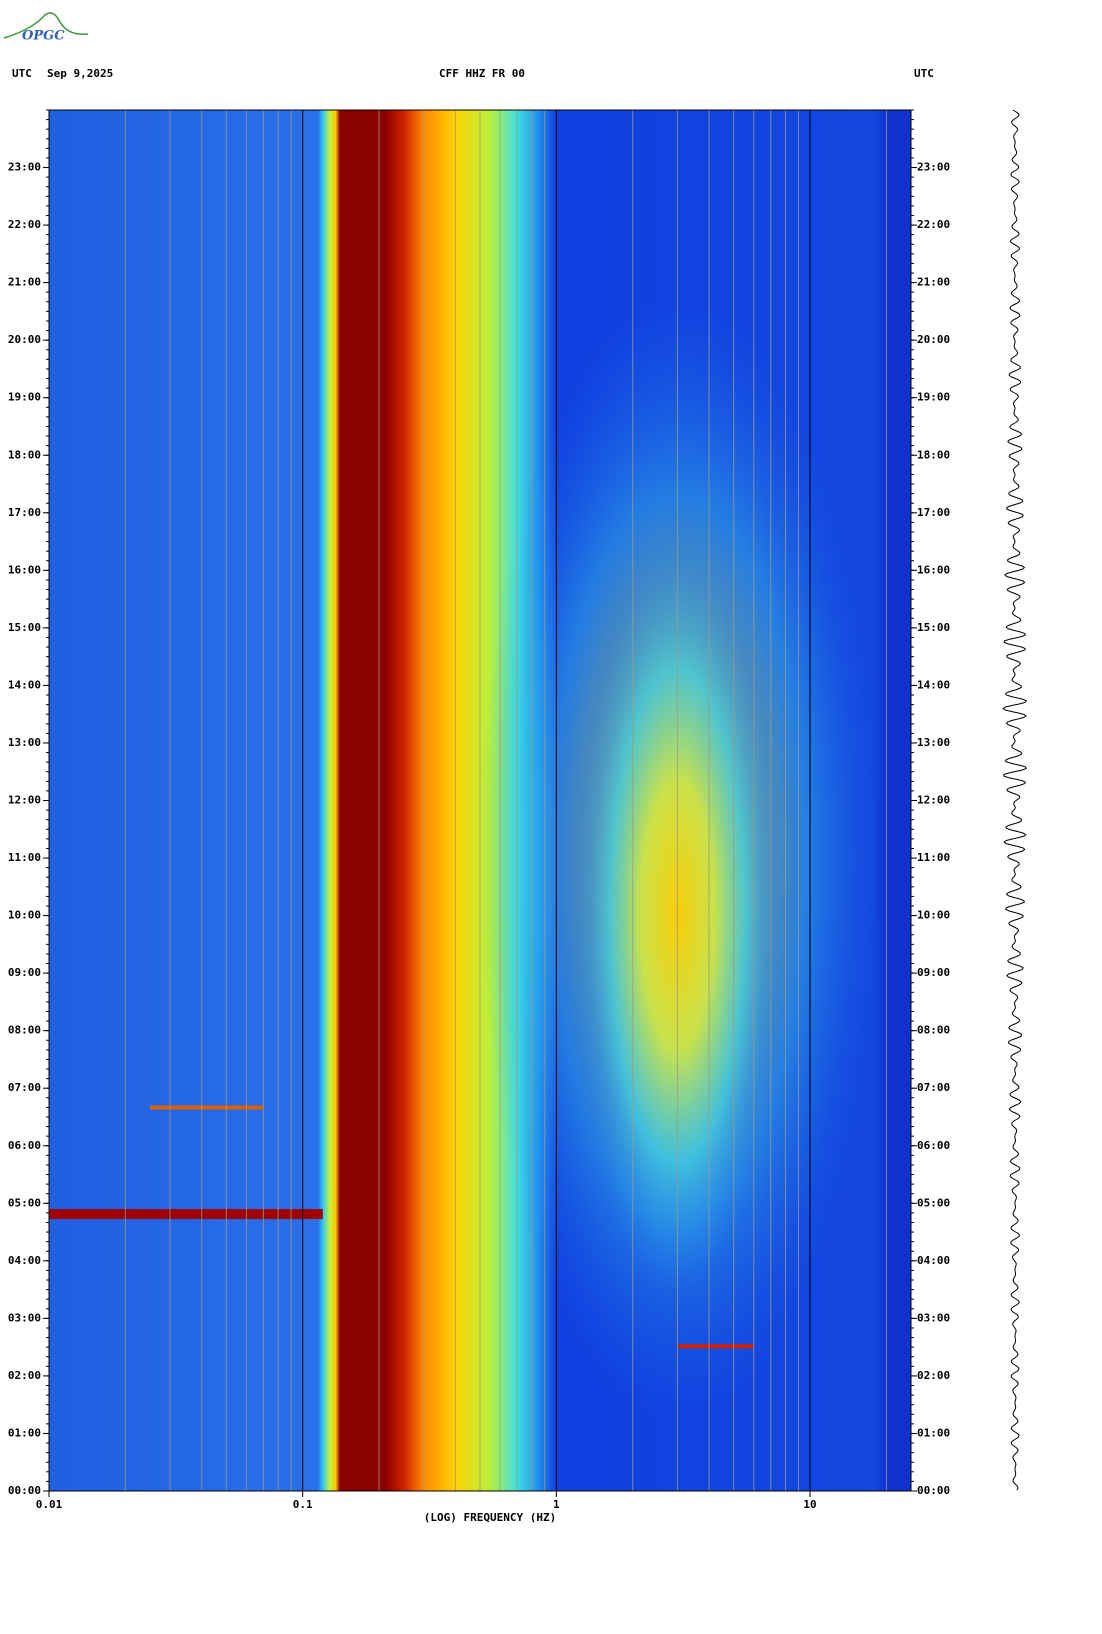 This screenshot has width=1102, height=1634. Describe the element at coordinates (43, 36) in the screenshot. I see `logo-text: OPGC` at that location.